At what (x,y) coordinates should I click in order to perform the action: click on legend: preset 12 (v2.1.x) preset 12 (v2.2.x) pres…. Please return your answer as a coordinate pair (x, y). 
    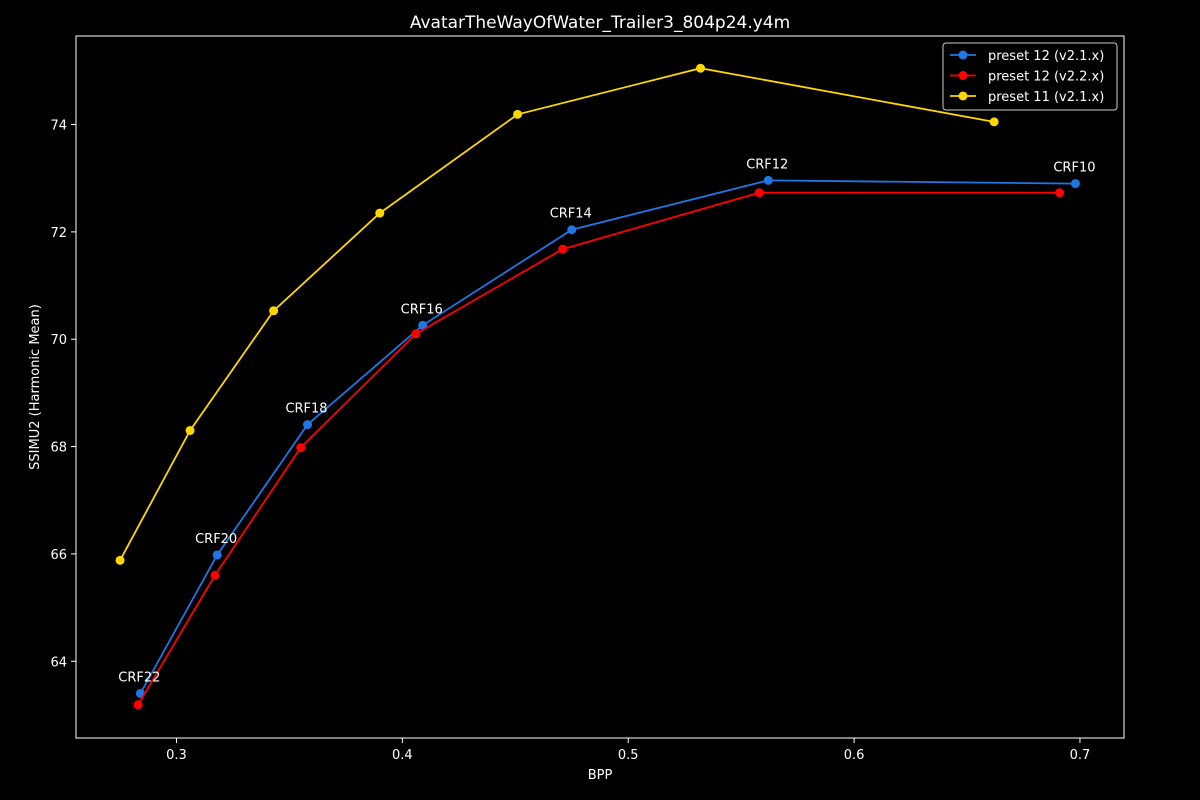
    Looking at the image, I should click on (1030, 76).